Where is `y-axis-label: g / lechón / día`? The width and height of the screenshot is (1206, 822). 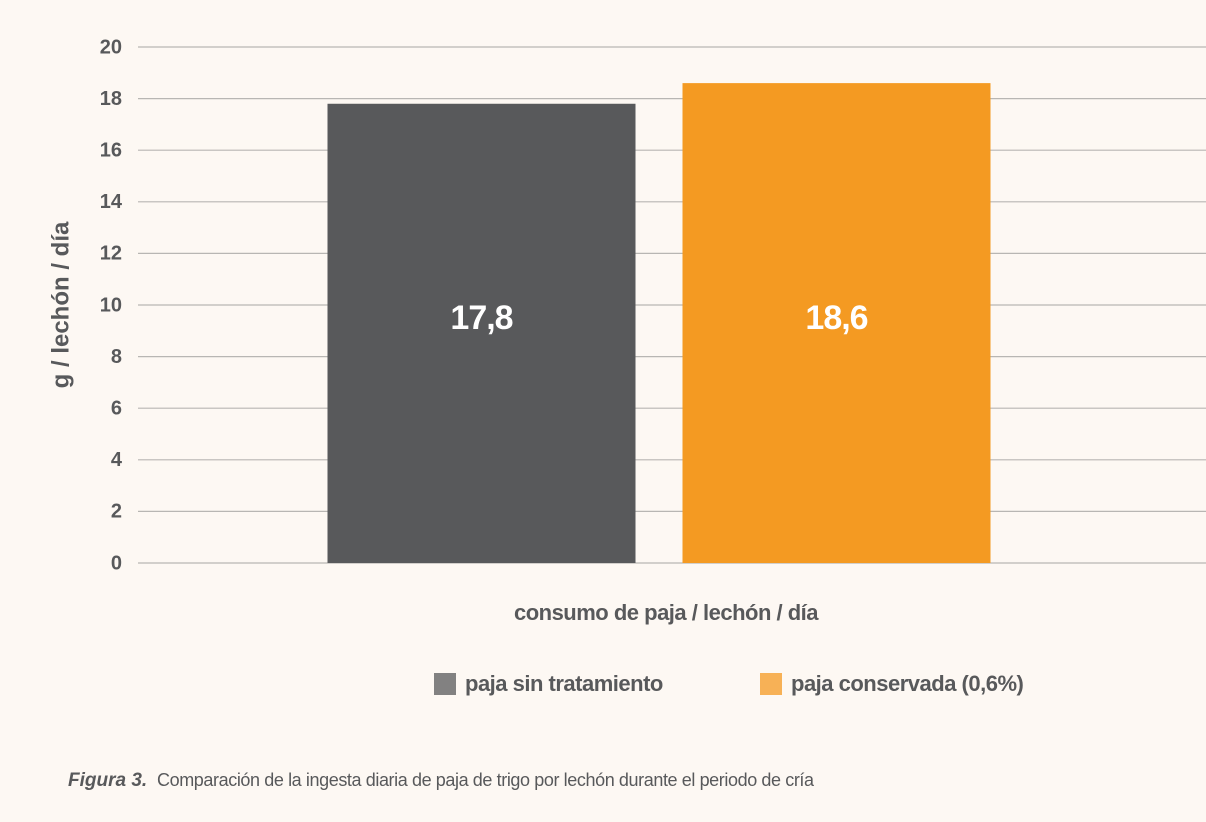 y-axis-label: g / lechón / día is located at coordinates (60, 304).